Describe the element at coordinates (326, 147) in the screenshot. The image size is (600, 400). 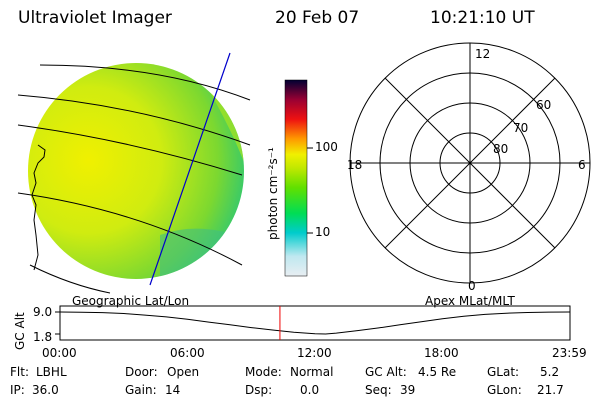
I see `colorbar-tick-100-label: 100` at that location.